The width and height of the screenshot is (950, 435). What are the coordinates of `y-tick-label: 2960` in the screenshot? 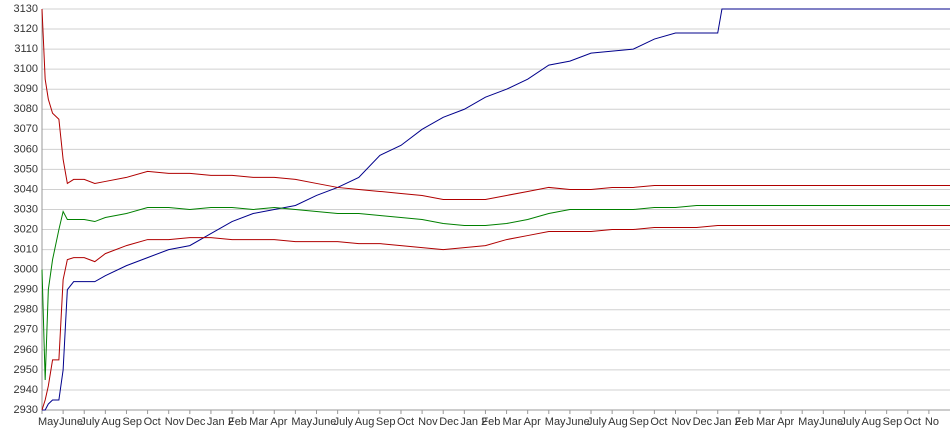 It's located at (26, 350).